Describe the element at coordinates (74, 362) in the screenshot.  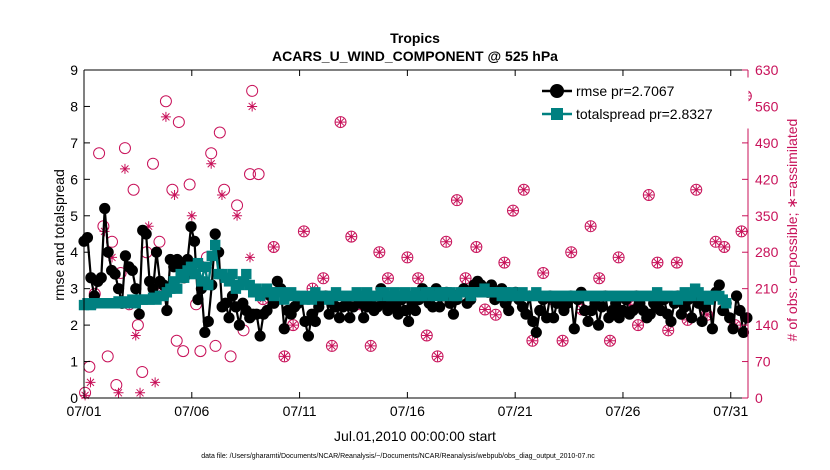
I see `y-tick-label: 1` at that location.